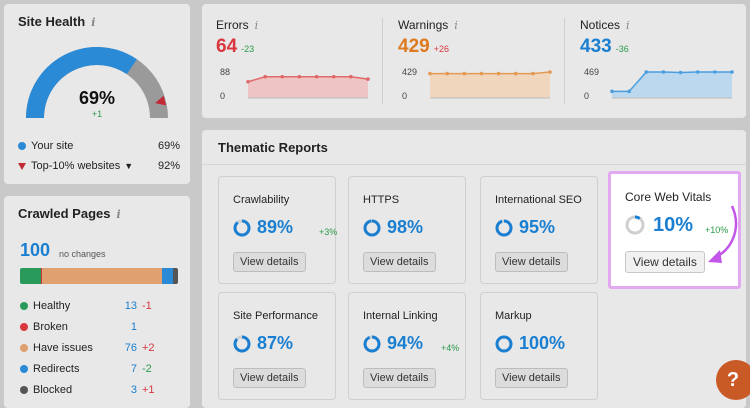 The height and width of the screenshot is (408, 750). Describe the element at coordinates (35, 250) in the screenshot. I see `crawled-total: 100` at that location.